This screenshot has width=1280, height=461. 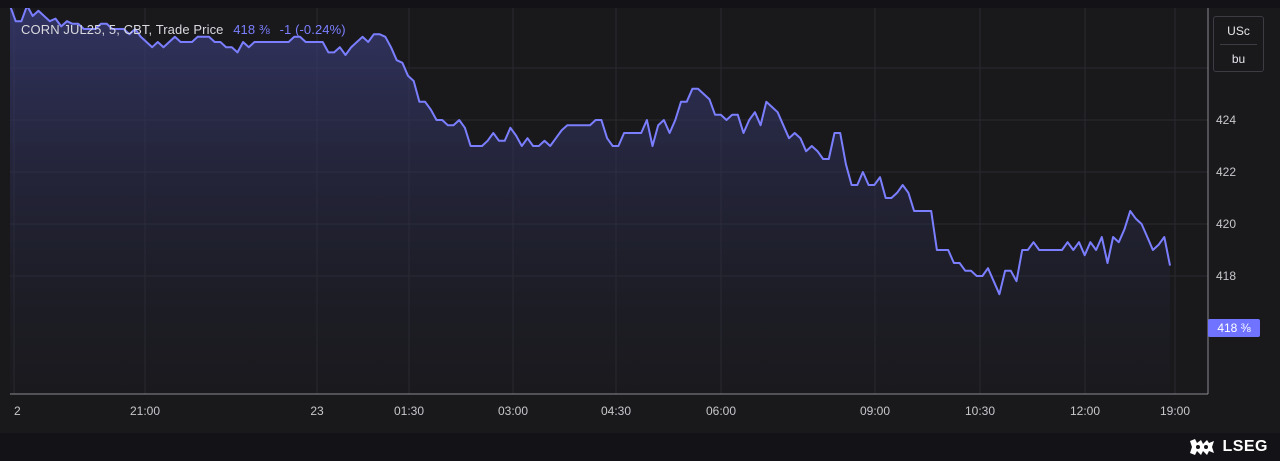 I want to click on x-tick-label: 10:30, so click(x=980, y=411).